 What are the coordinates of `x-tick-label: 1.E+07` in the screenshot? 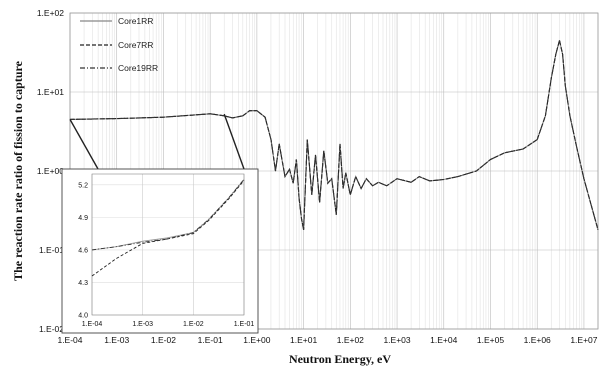 It's located at (583, 340).